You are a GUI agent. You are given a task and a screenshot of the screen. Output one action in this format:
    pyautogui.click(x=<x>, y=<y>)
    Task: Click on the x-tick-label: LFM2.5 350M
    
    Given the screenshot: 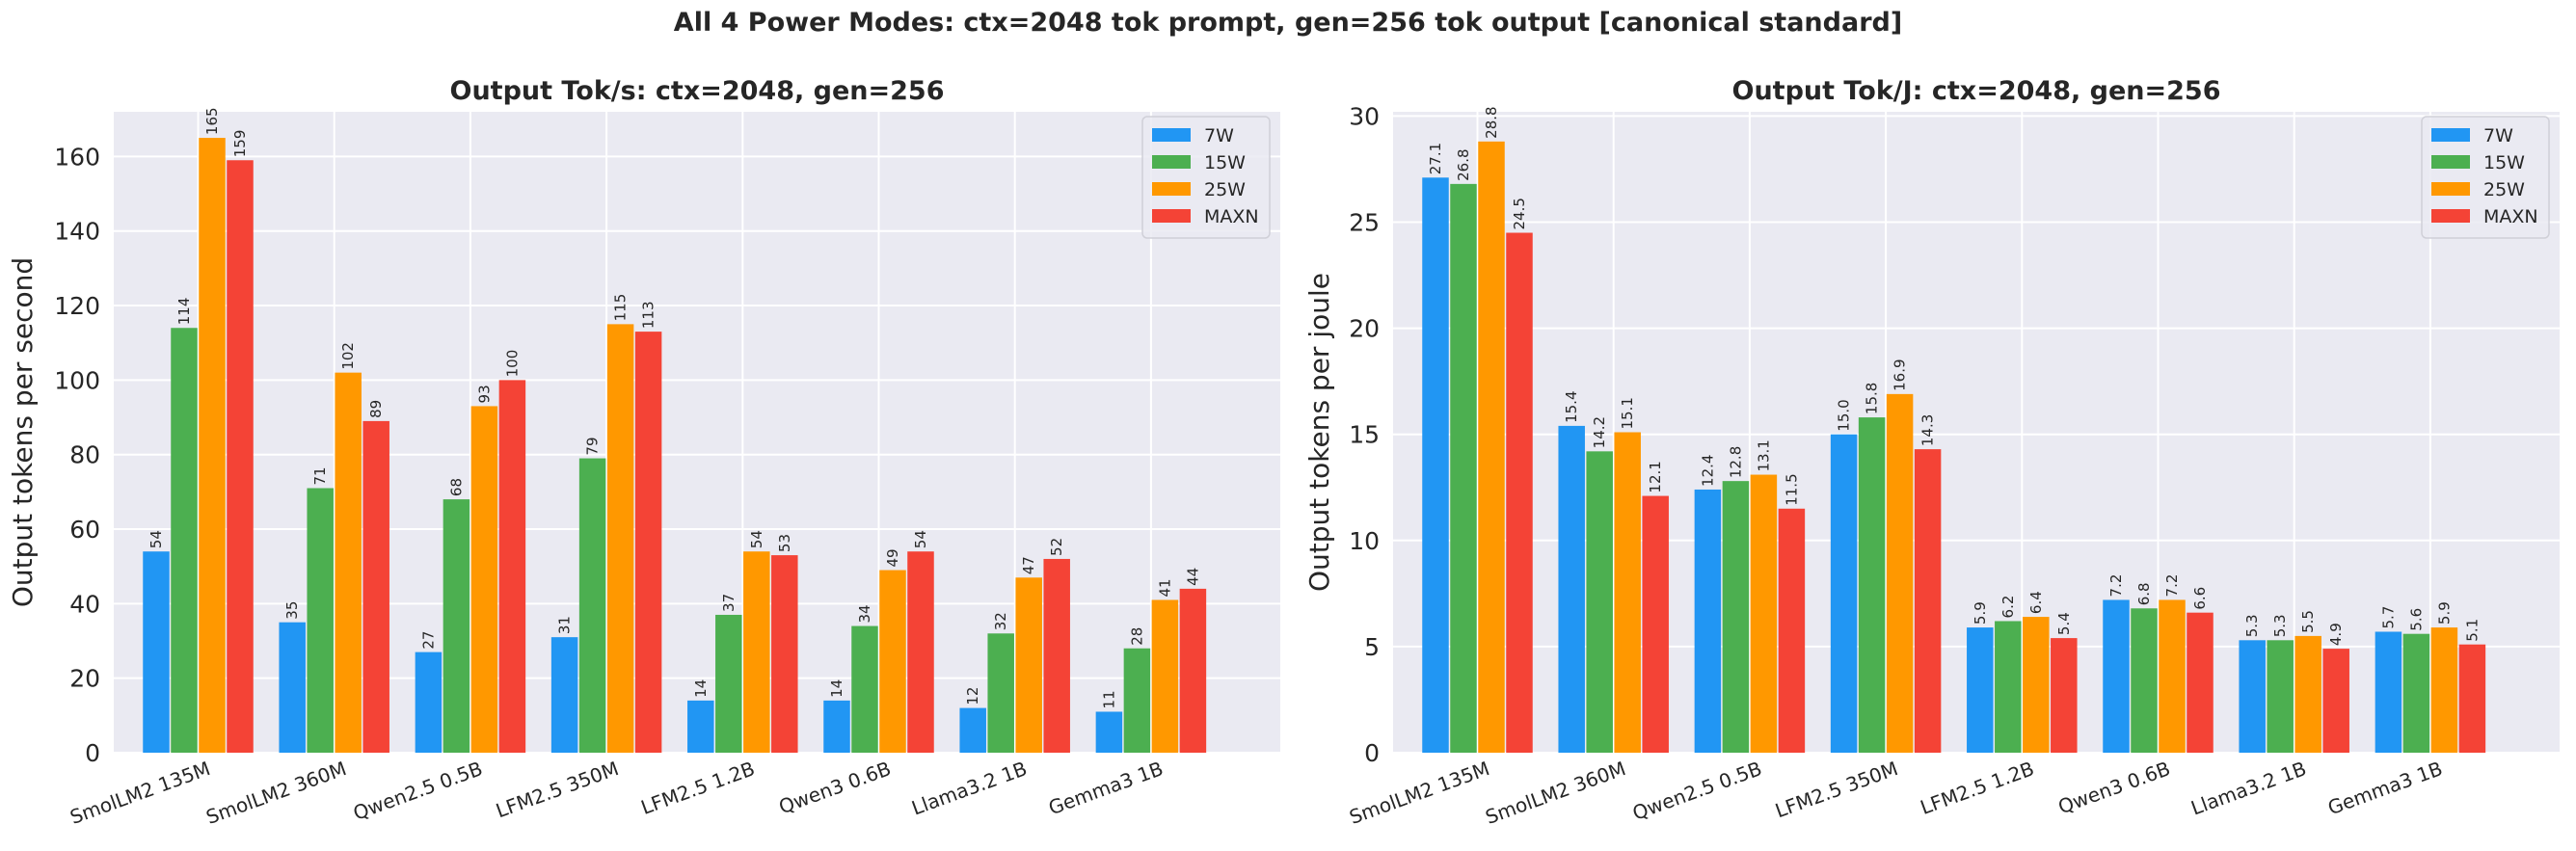 What is the action you would take?
    pyautogui.click(x=557, y=789)
    